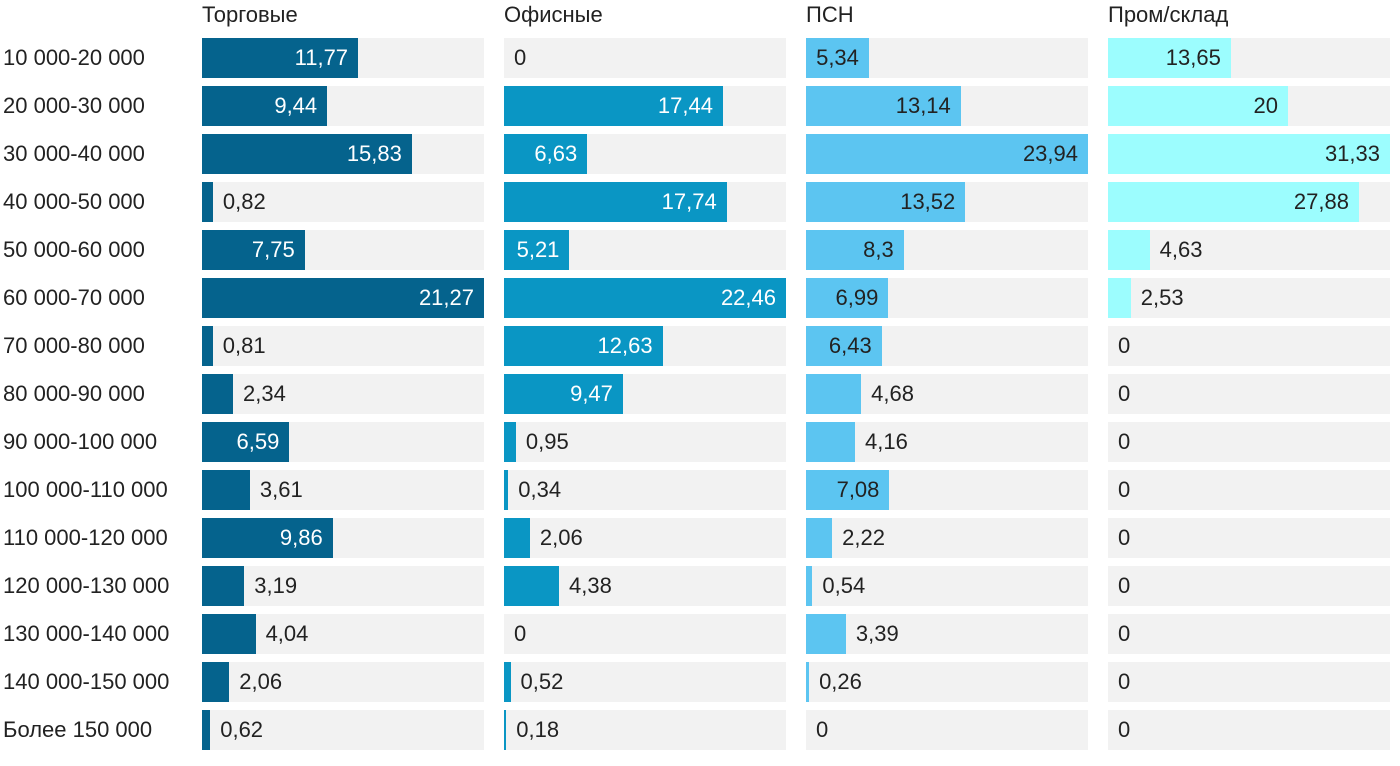 This screenshot has height=766, width=1400. Describe the element at coordinates (80, 441) in the screenshot. I see `row-label: 90 000-100 000` at that location.